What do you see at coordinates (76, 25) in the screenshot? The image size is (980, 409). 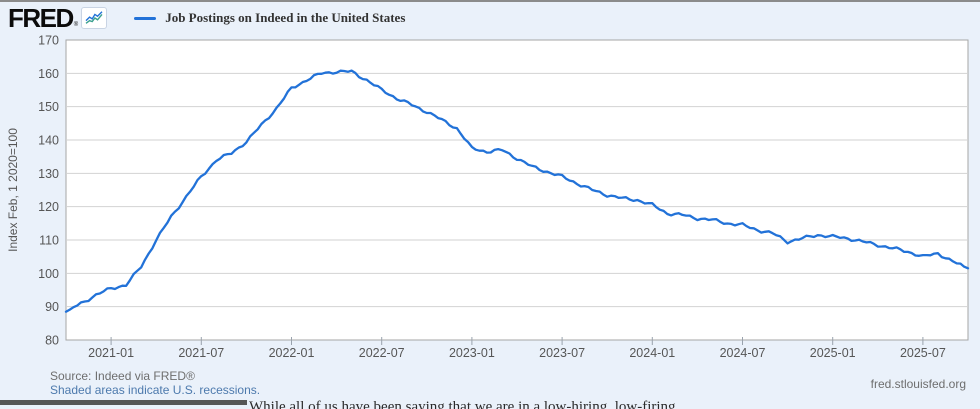 I see `registered-mark: ®` at bounding box center [76, 25].